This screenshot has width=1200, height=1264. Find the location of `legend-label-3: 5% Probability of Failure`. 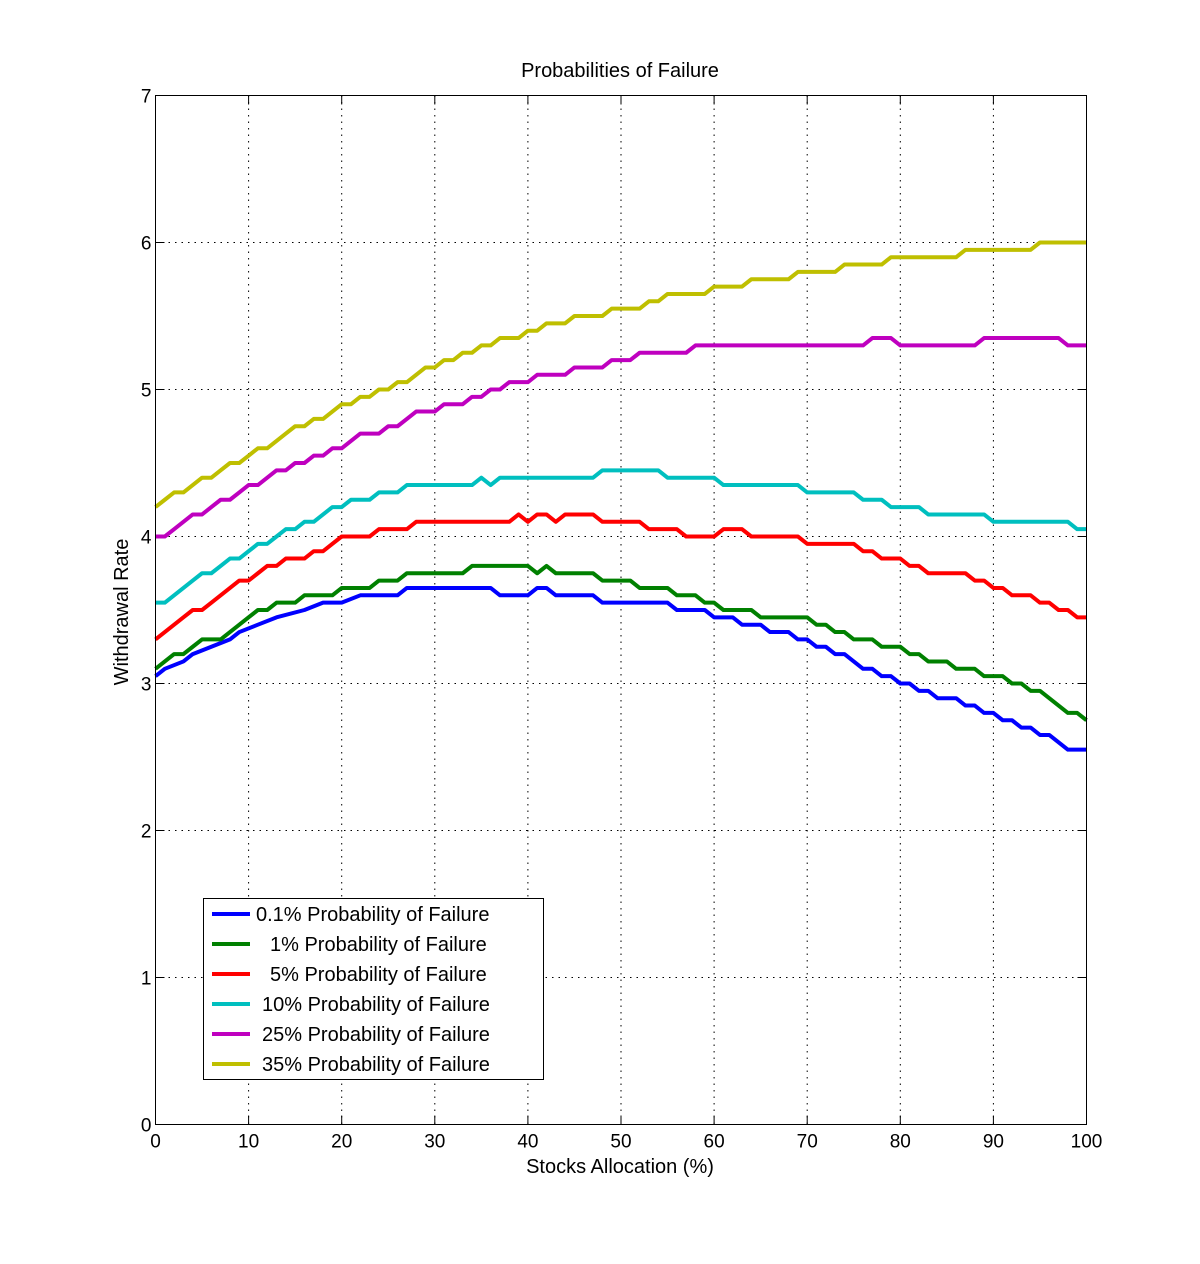

legend-label-3: 5% Probability of Failure is located at coordinates (378, 975).